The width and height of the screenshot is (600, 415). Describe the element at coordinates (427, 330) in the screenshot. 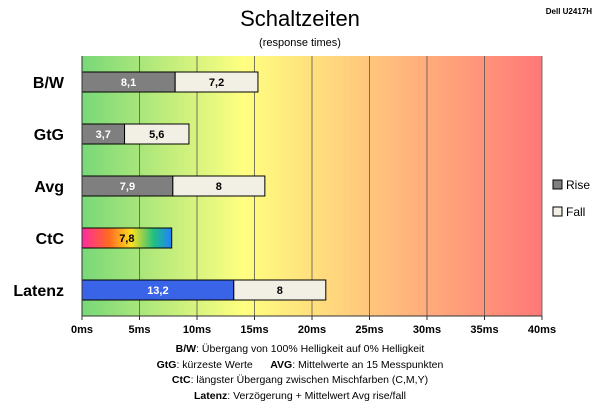

I see `x-tick-label: 30ms` at that location.